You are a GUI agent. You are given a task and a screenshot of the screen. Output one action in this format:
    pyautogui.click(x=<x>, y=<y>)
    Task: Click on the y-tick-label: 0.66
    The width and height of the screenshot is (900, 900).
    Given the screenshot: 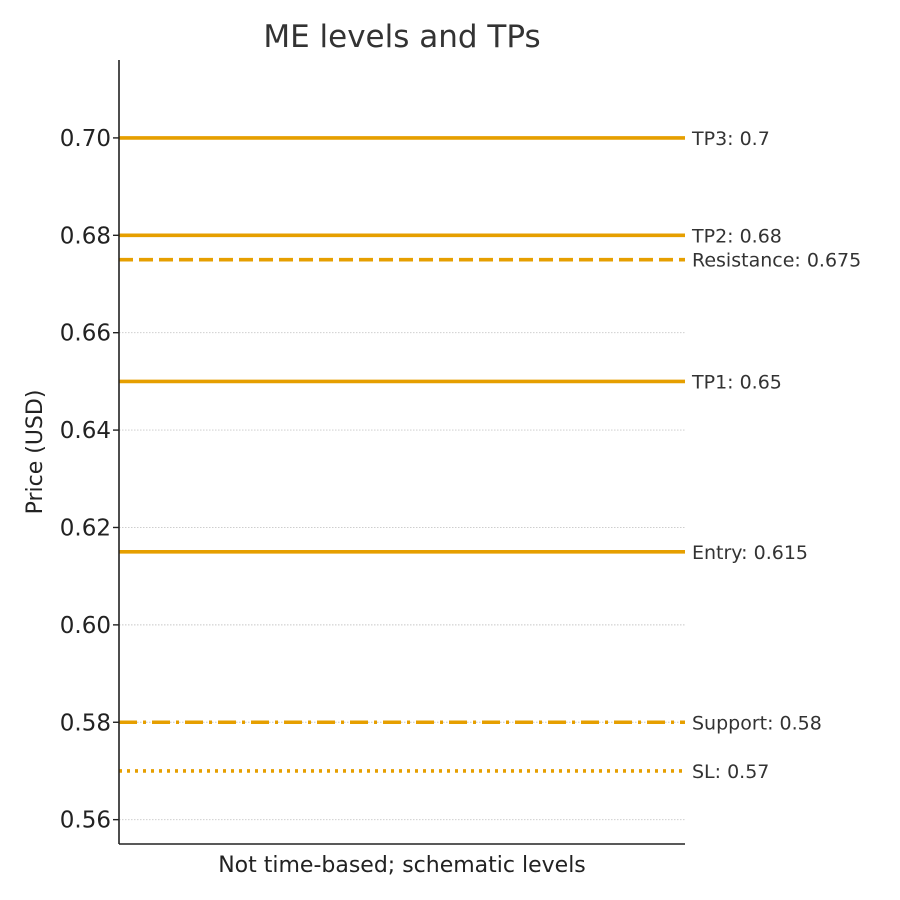 What is the action you would take?
    pyautogui.click(x=85, y=334)
    